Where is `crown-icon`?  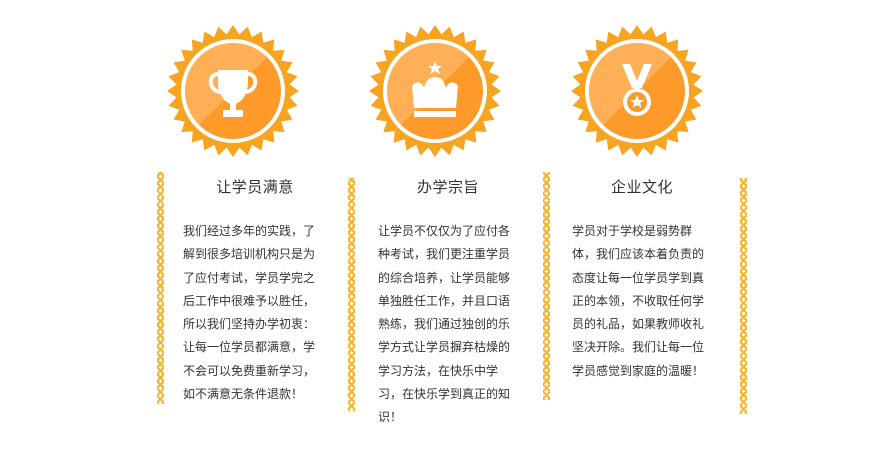 crown-icon is located at coordinates (435, 91).